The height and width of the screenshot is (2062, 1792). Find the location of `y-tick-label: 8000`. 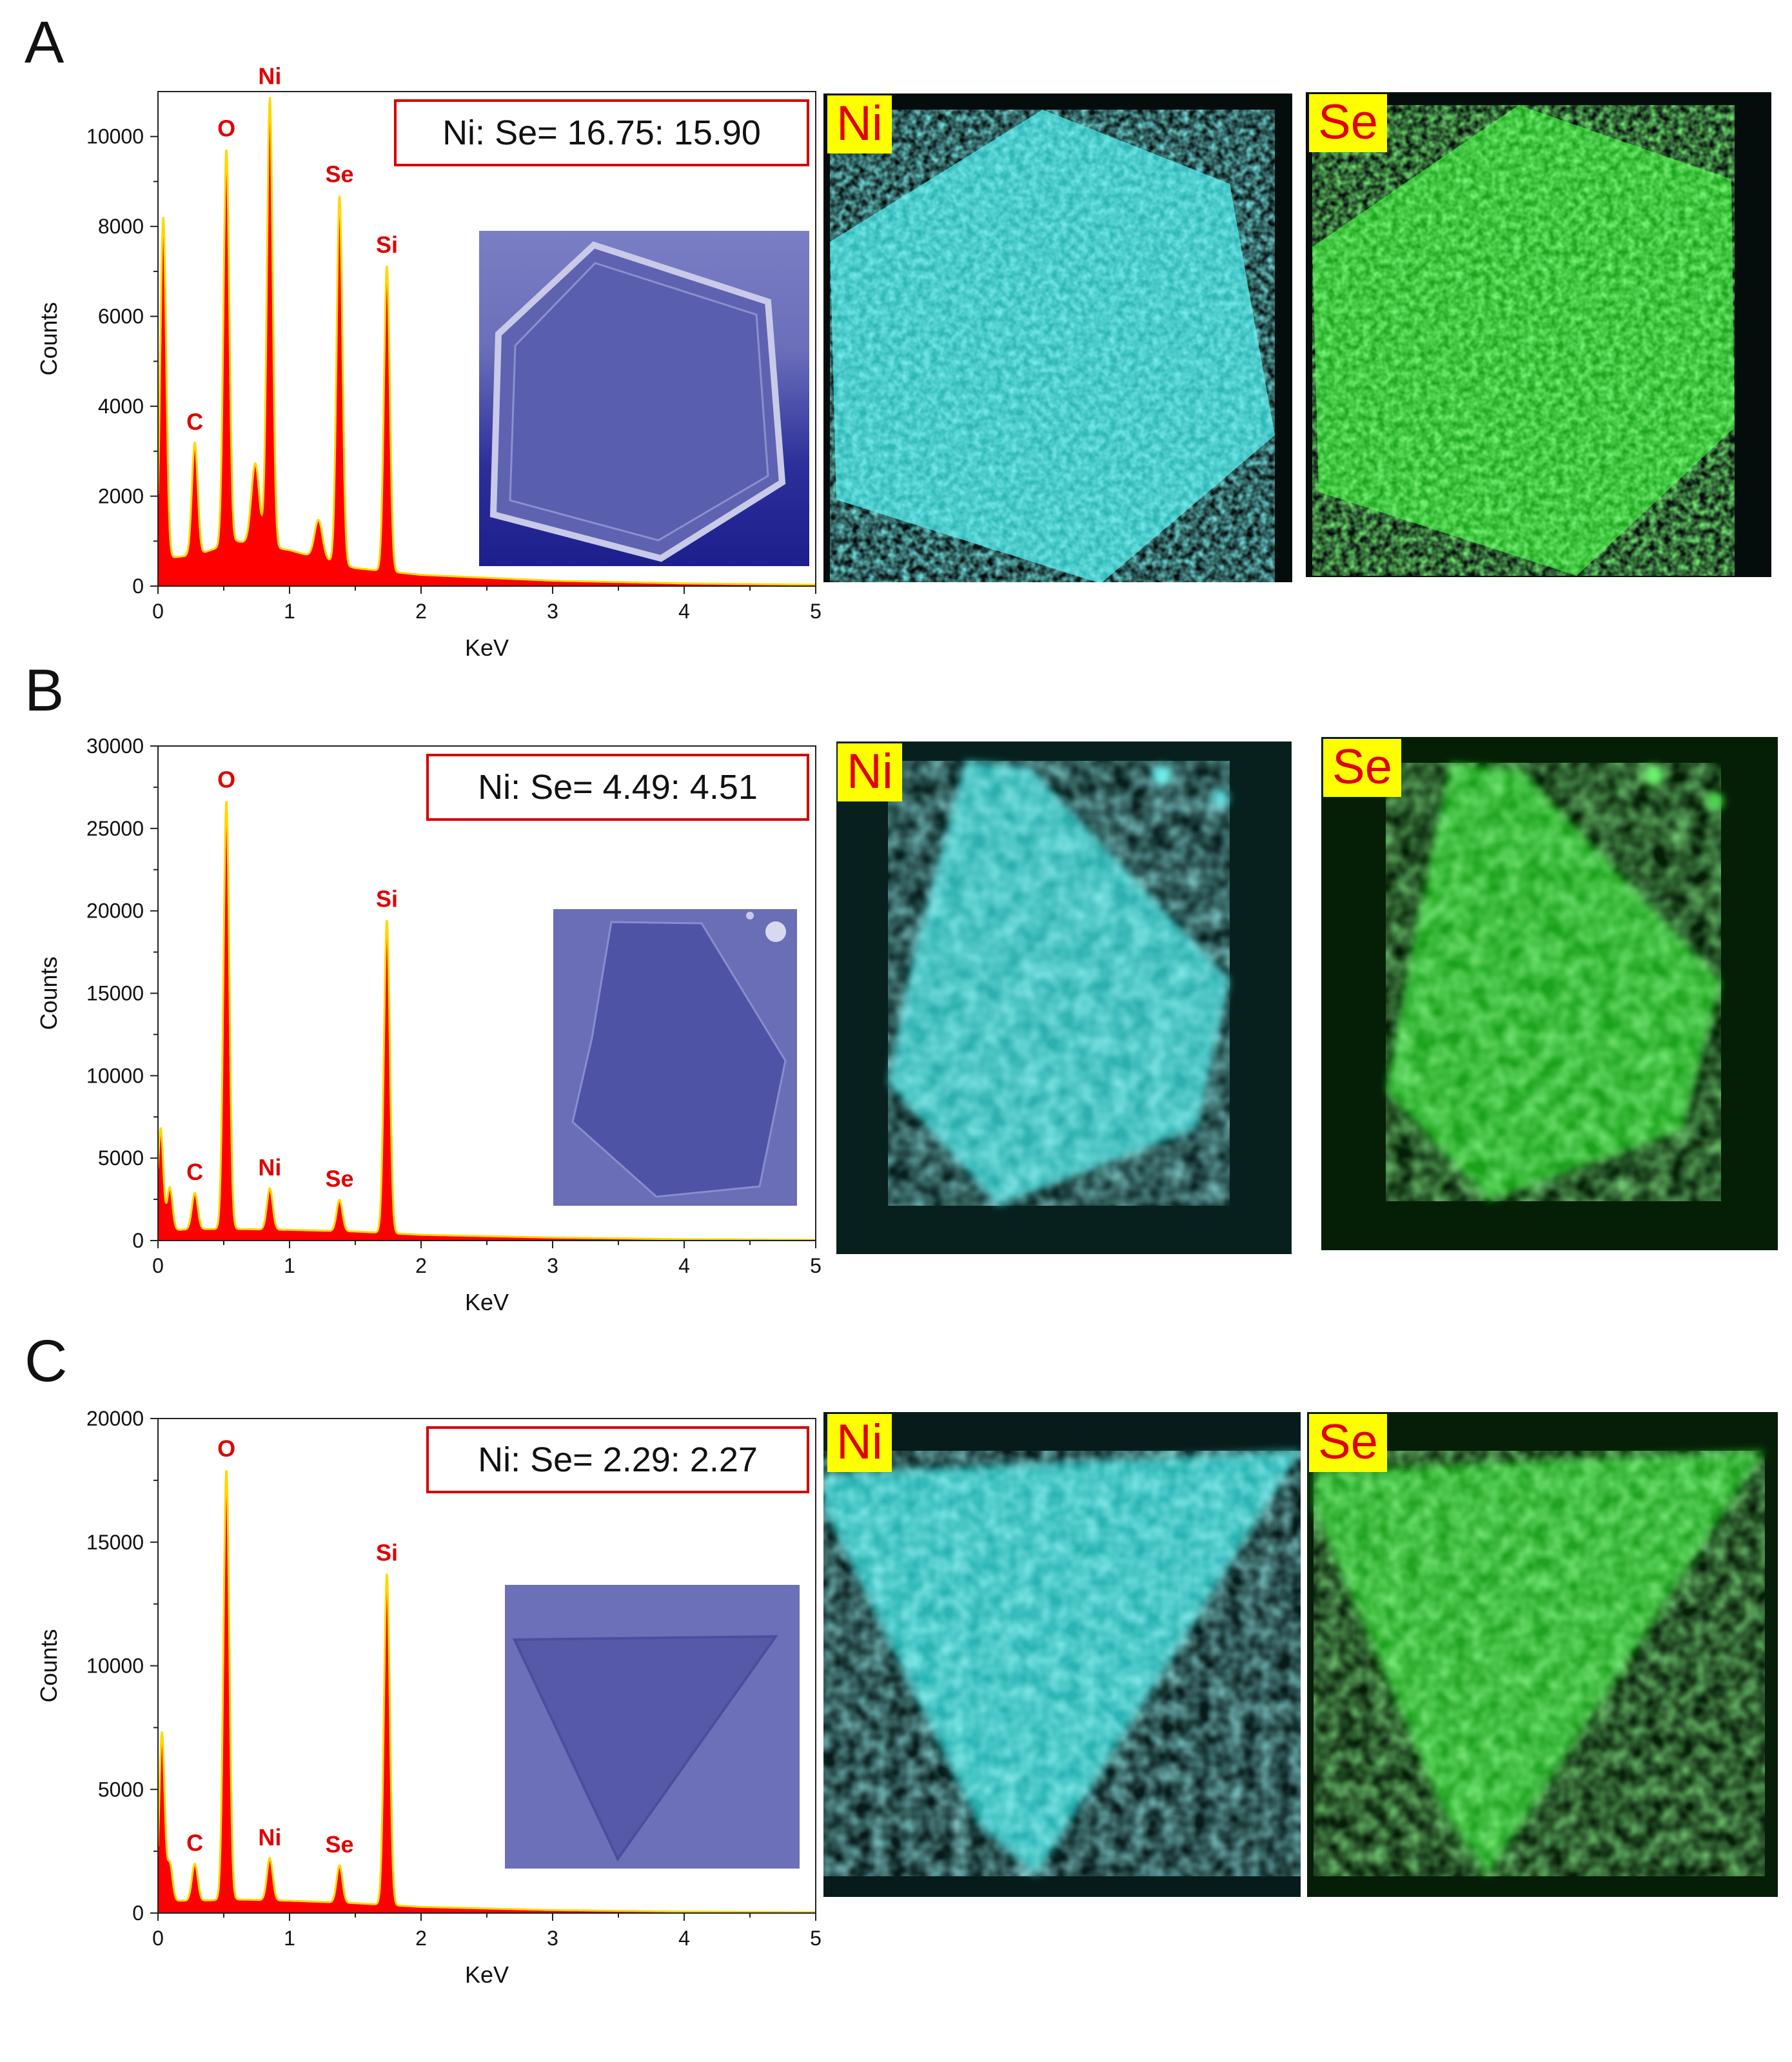

y-tick-label: 8000 is located at coordinates (121, 227).